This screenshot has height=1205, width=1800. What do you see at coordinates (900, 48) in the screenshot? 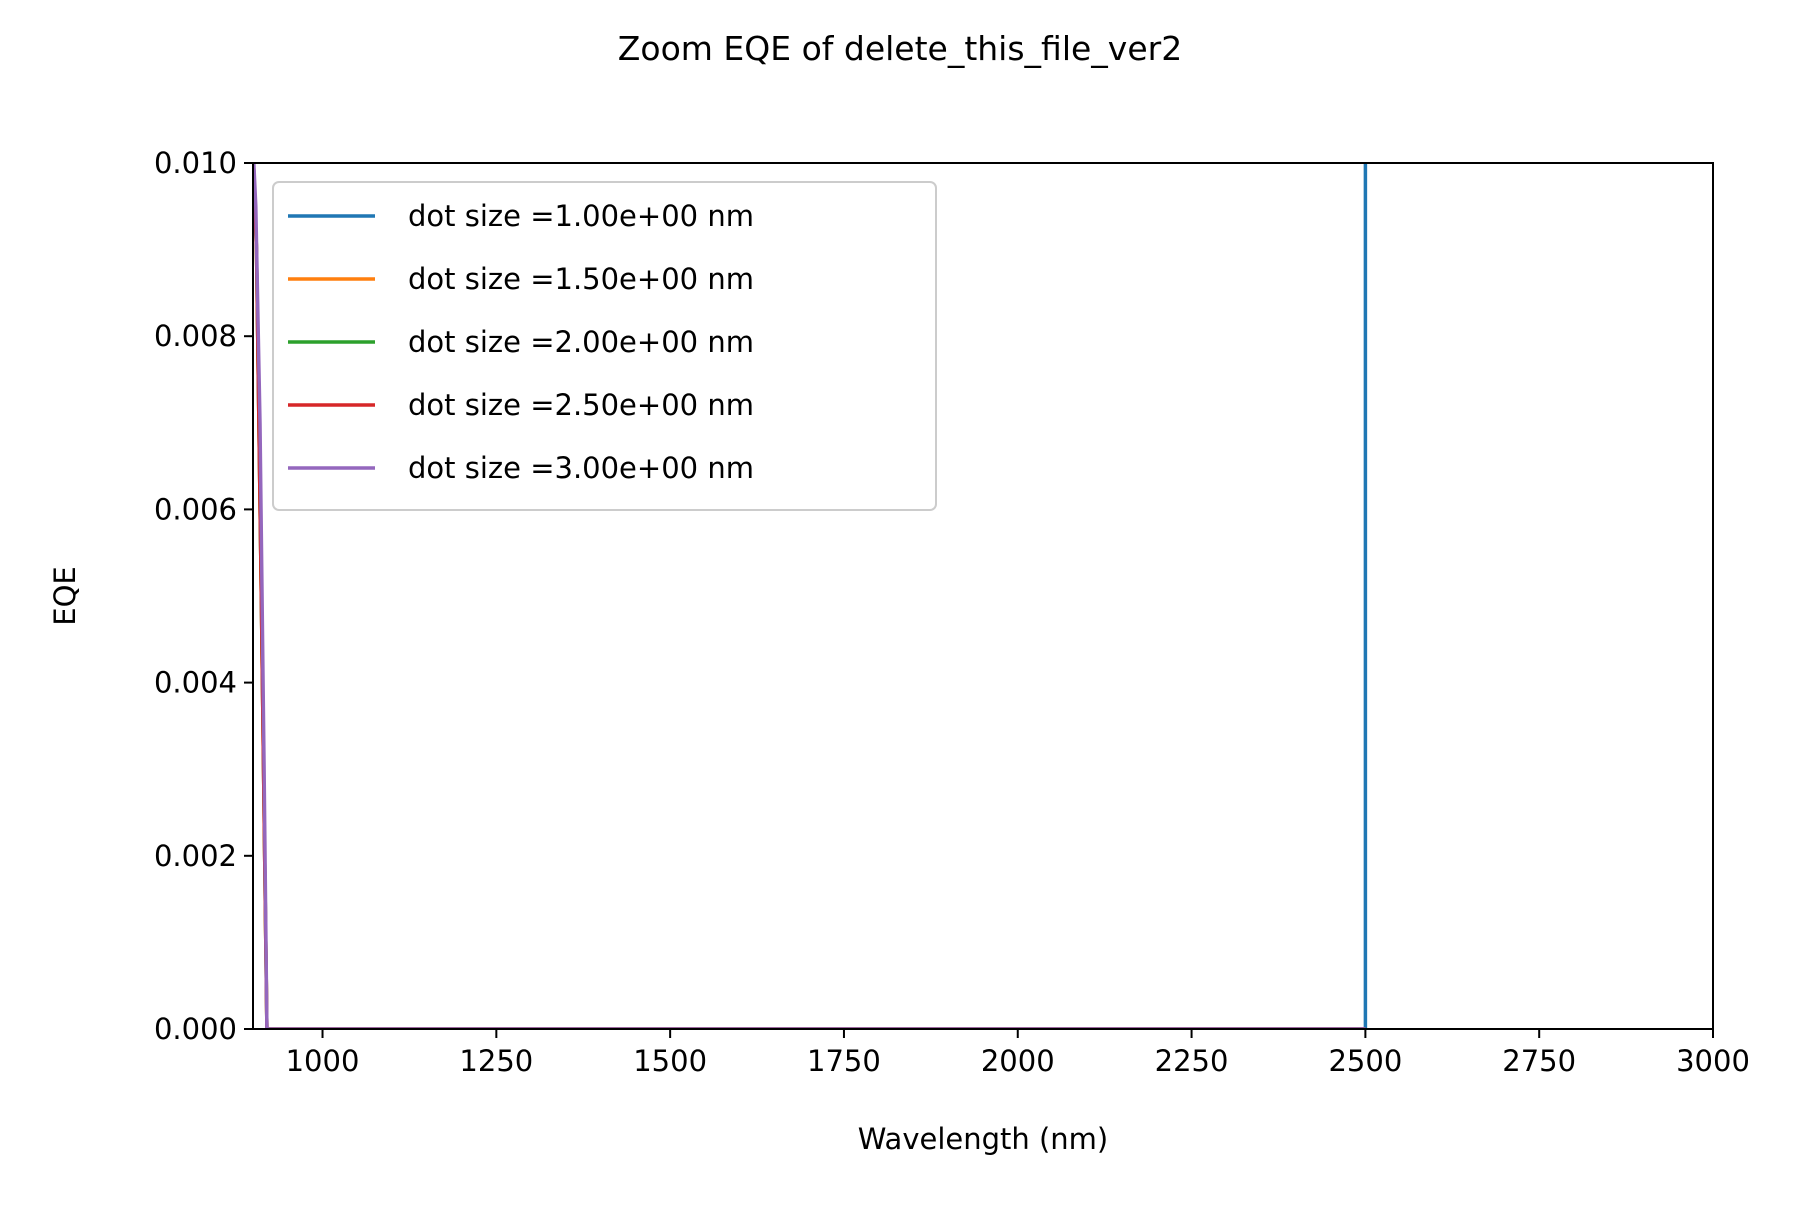
I see `chart-title: Zoom EQE of delete_this_file_ver2` at bounding box center [900, 48].